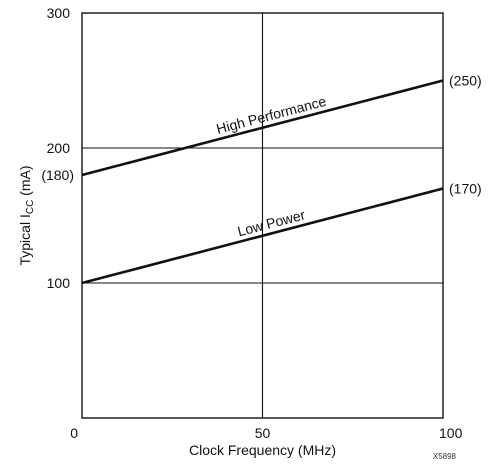 This screenshot has width=488, height=465. What do you see at coordinates (30, 207) in the screenshot?
I see `y-axis-label-subscript: CC` at bounding box center [30, 207].